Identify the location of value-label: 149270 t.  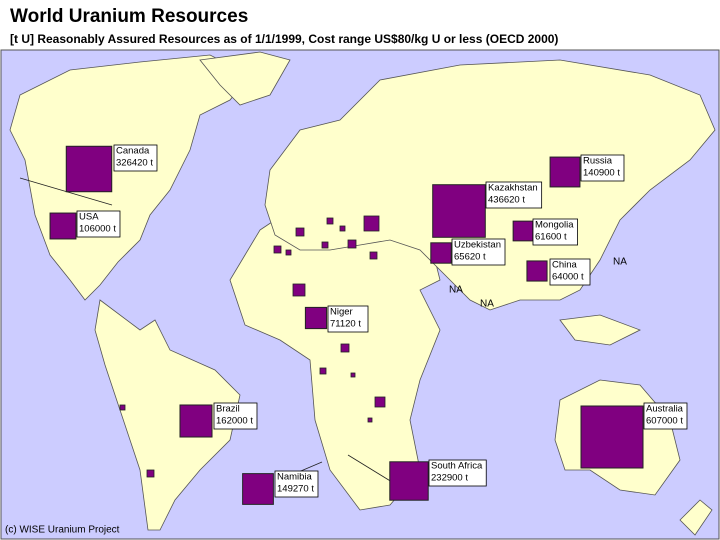
(295, 489).